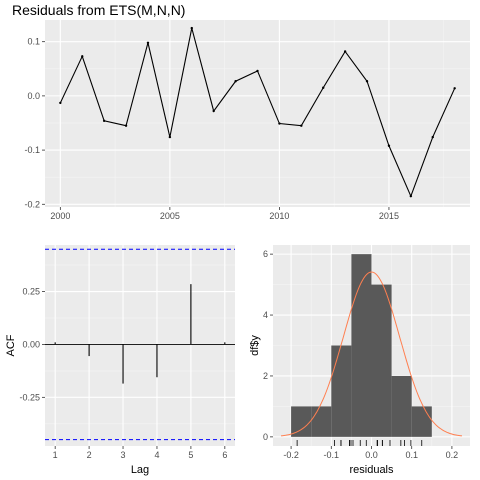 The width and height of the screenshot is (480, 480). What do you see at coordinates (31, 292) in the screenshot?
I see `acf-y-tick-label: 0.25` at bounding box center [31, 292].